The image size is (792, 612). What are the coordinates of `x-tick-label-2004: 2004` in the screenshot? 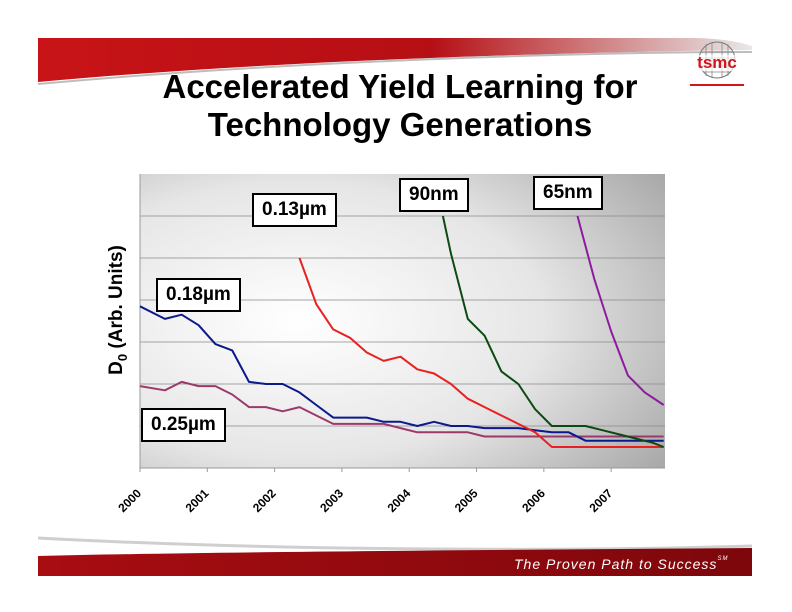 It's located at (399, 500).